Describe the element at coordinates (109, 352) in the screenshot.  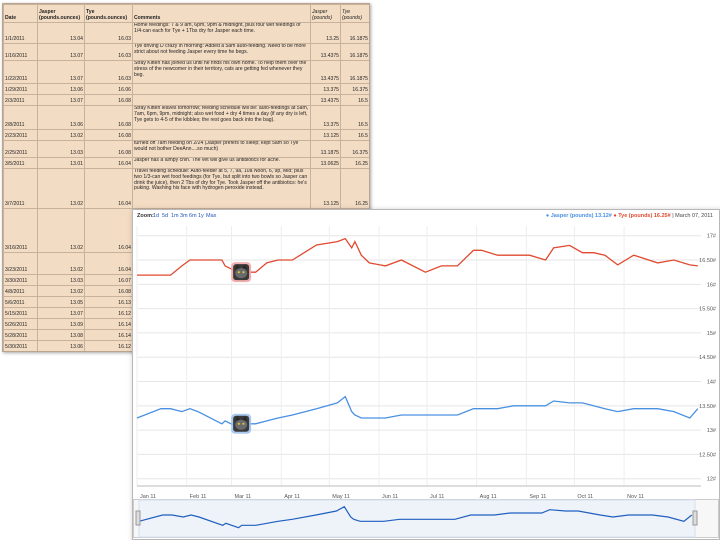
I see `cell-tye: 16.125` at that location.